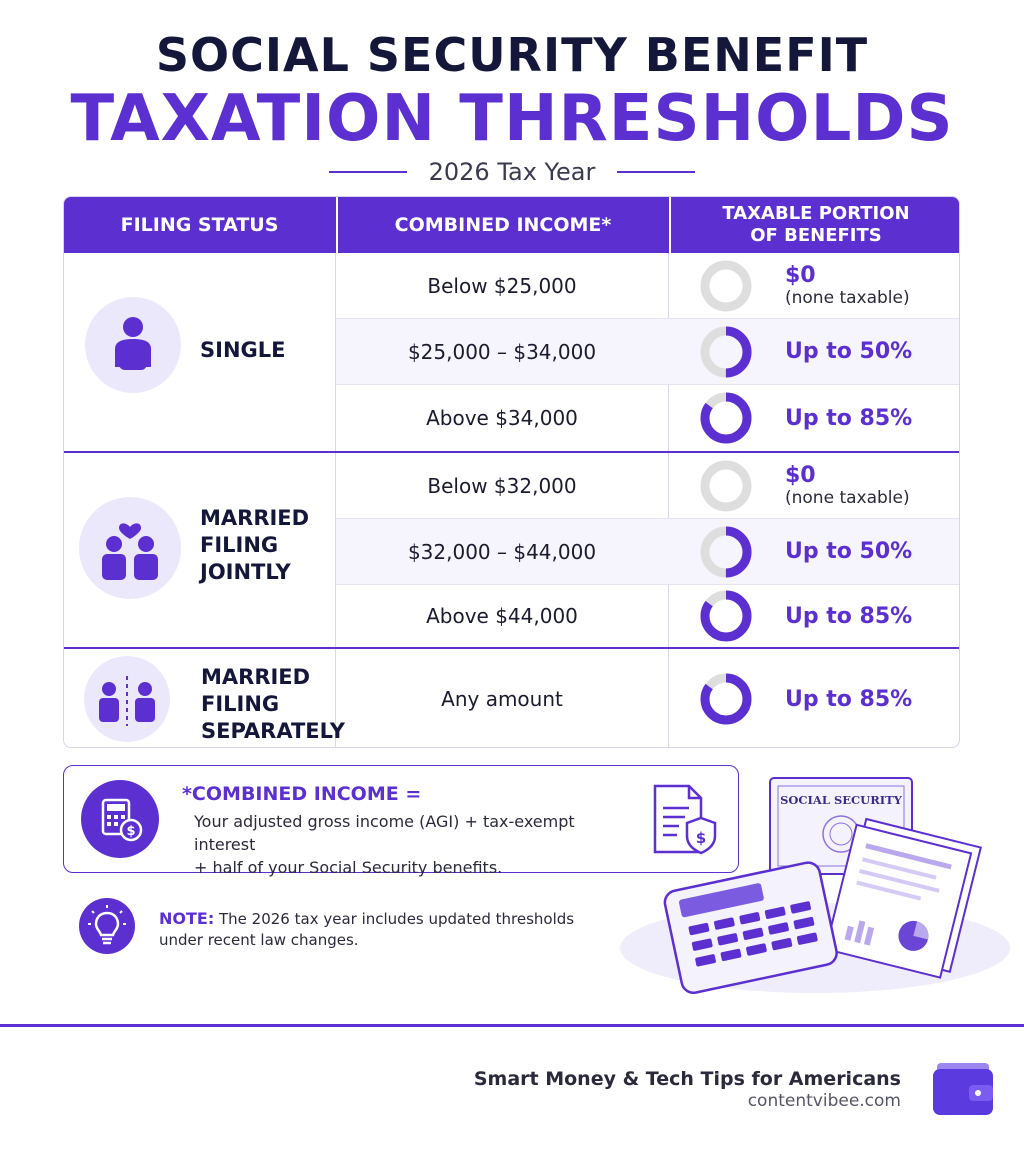  I want to click on subtitle-rule-right, so click(656, 172).